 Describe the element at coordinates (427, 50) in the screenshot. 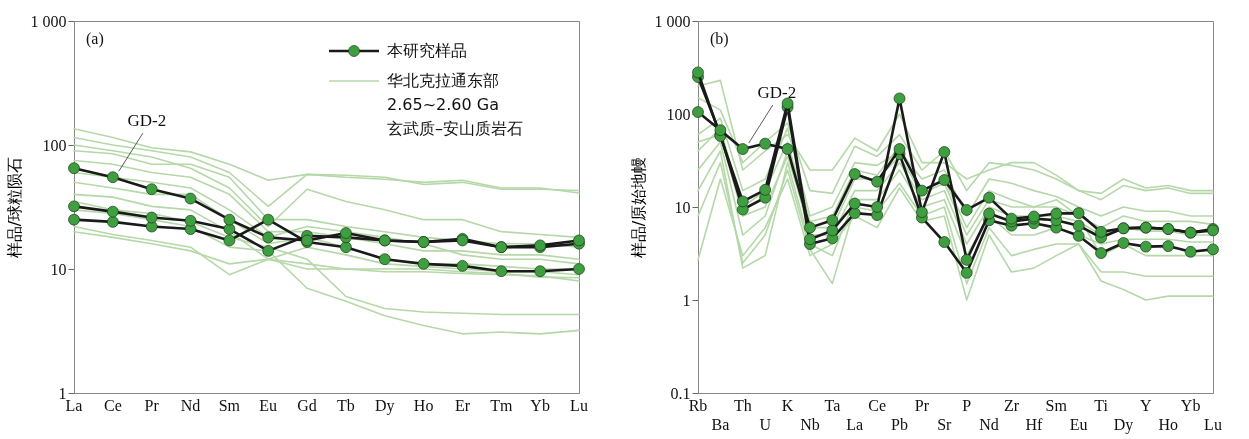

I see `legend-label: 本研究样品` at that location.